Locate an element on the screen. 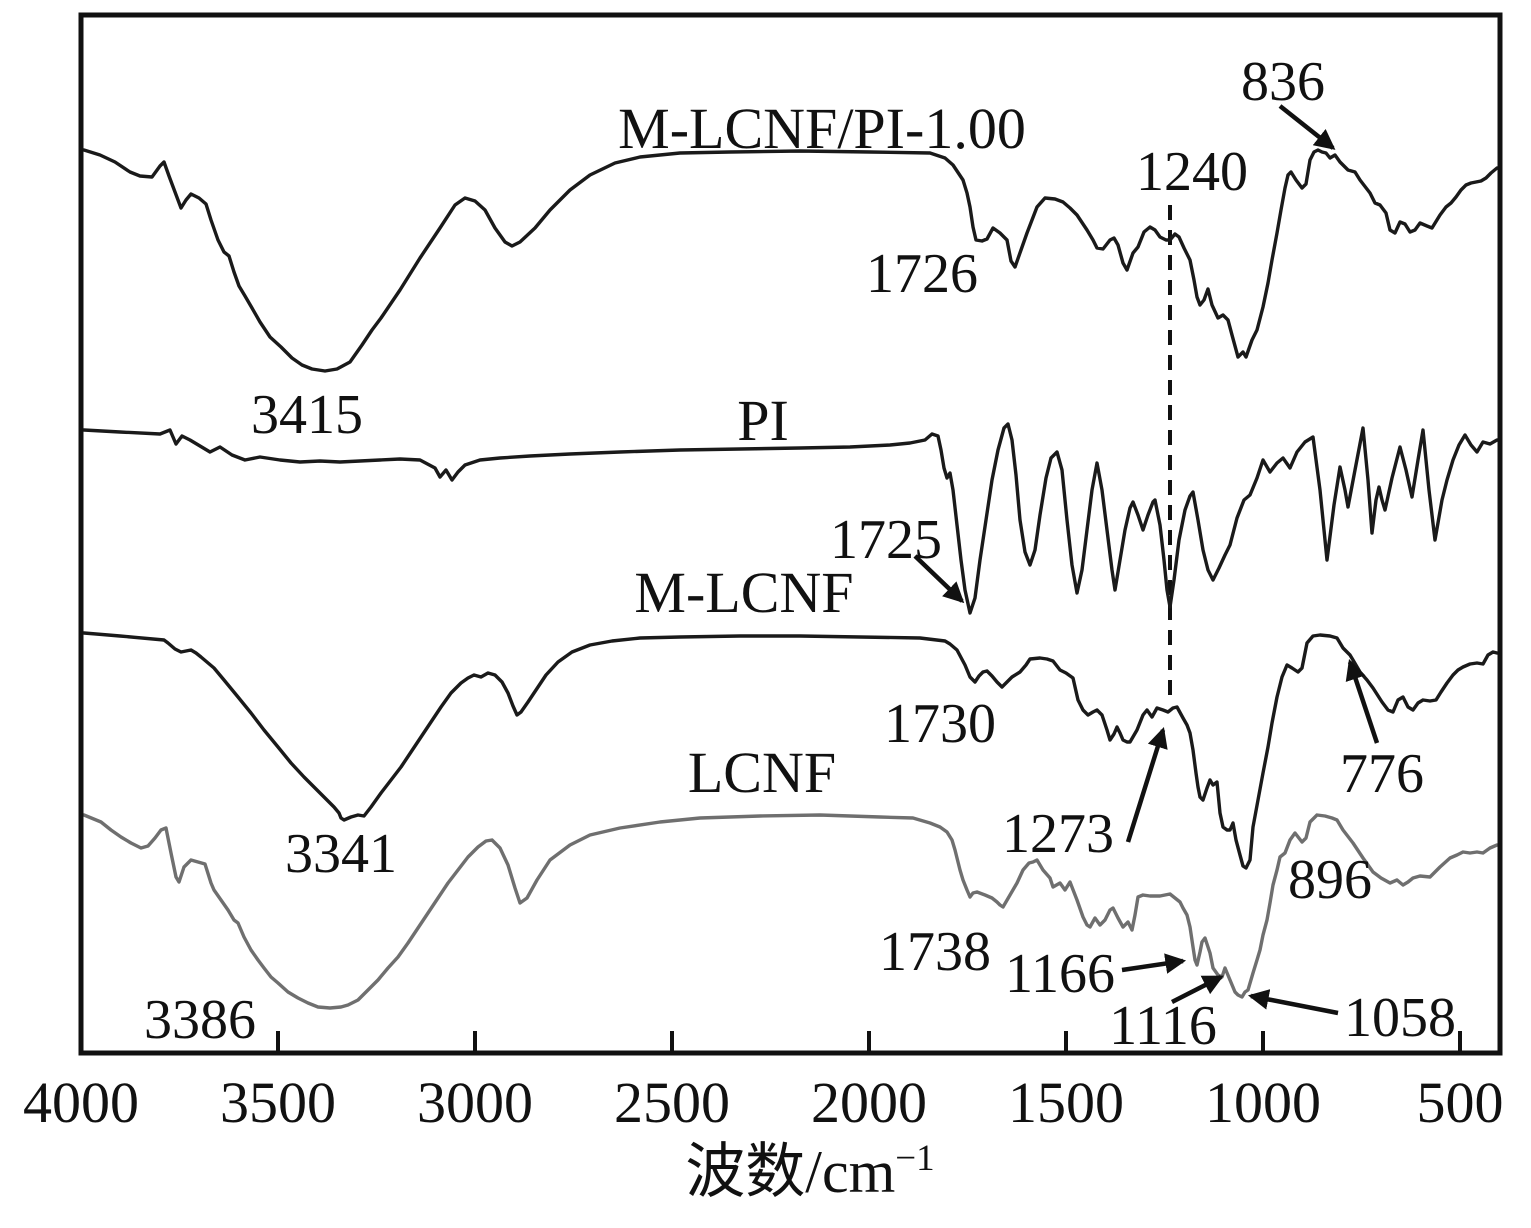  peak-label-896: 896 is located at coordinates (1330, 880).